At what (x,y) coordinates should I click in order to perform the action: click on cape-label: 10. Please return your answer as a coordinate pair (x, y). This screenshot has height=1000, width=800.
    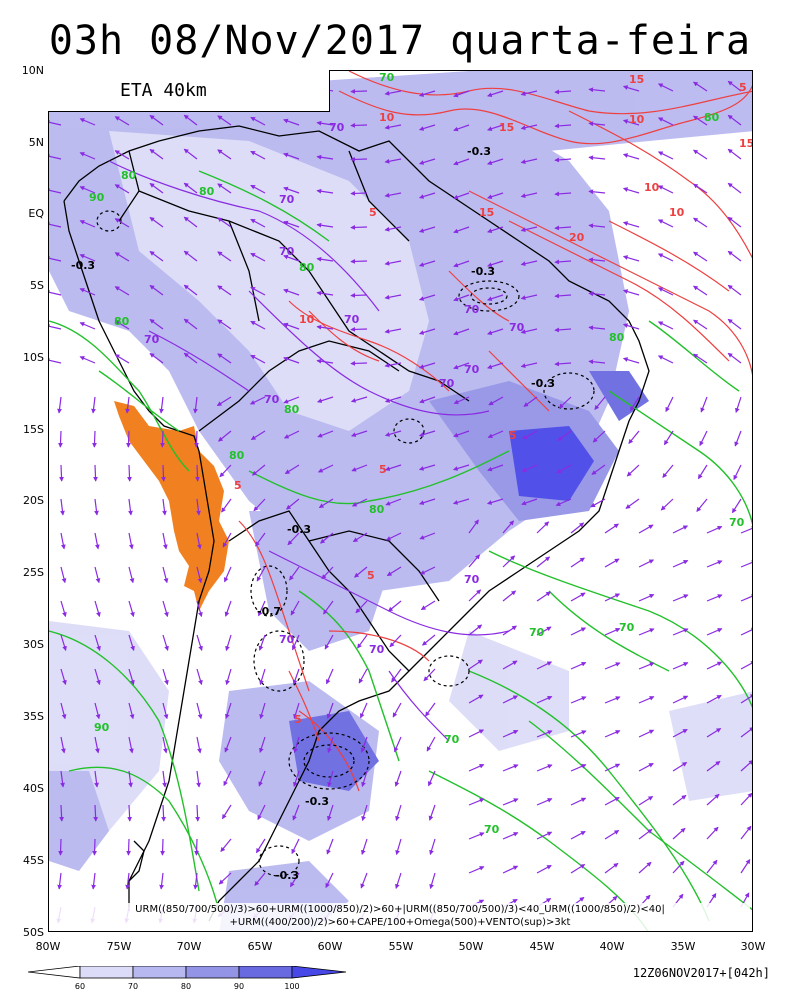
    Looking at the image, I should click on (637, 119).